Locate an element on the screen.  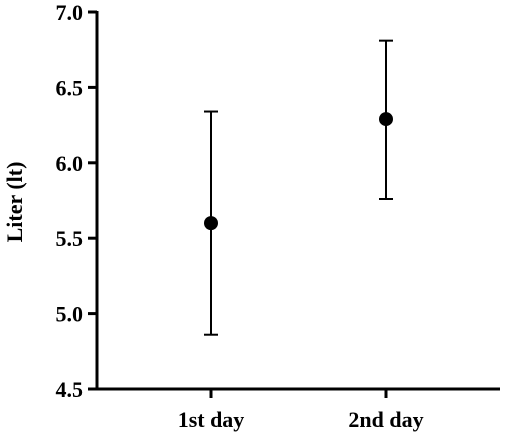
y-tick-label: 4.5 is located at coordinates (70, 389).